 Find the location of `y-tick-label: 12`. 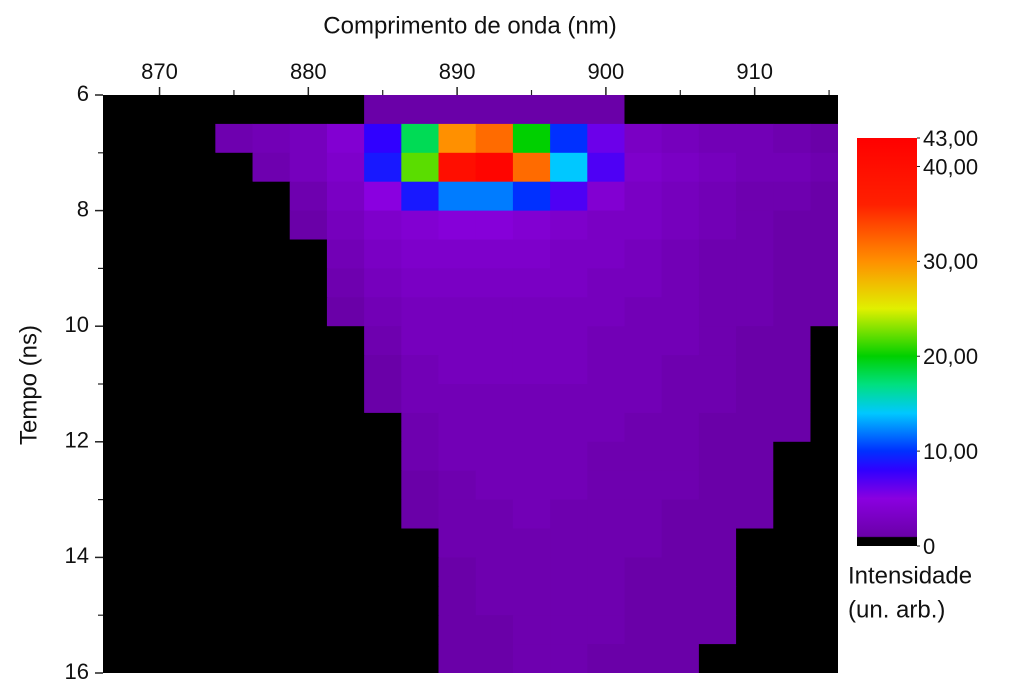

y-tick-label: 12 is located at coordinates (77, 440).